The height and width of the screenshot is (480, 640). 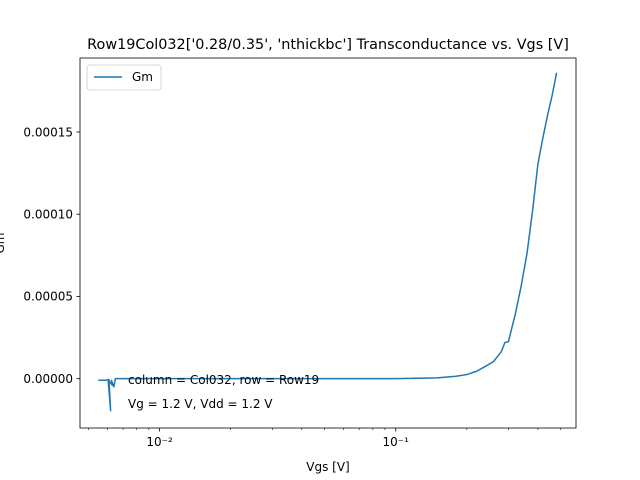 I want to click on y-tick-label-1: 0.00005, so click(x=48, y=297).